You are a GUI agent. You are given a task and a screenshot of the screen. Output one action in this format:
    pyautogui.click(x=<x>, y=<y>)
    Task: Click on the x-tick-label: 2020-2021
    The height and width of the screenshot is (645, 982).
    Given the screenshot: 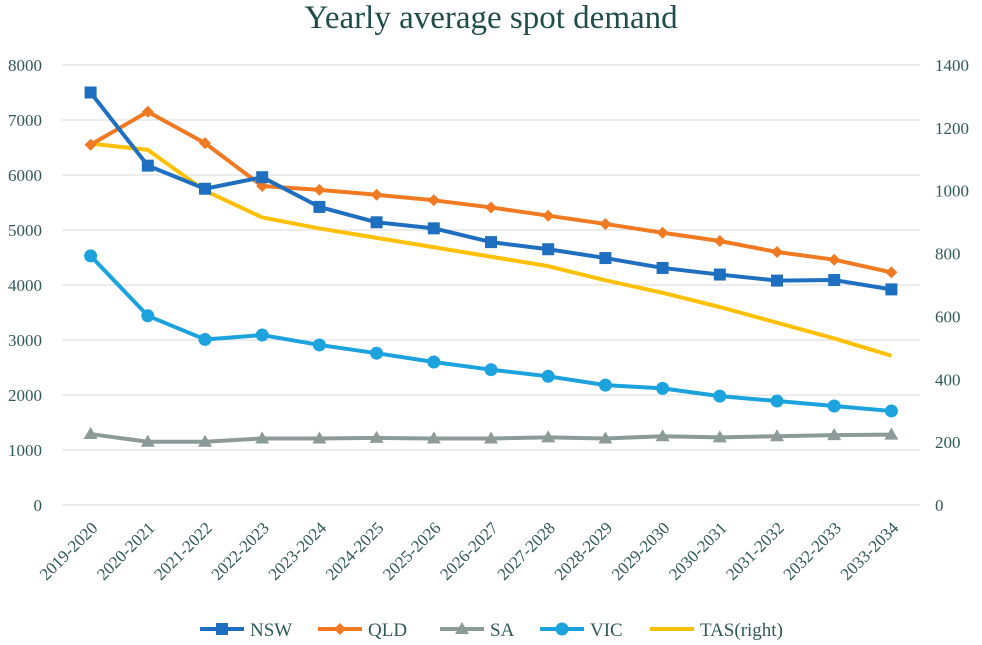 What is the action you would take?
    pyautogui.click(x=126, y=551)
    